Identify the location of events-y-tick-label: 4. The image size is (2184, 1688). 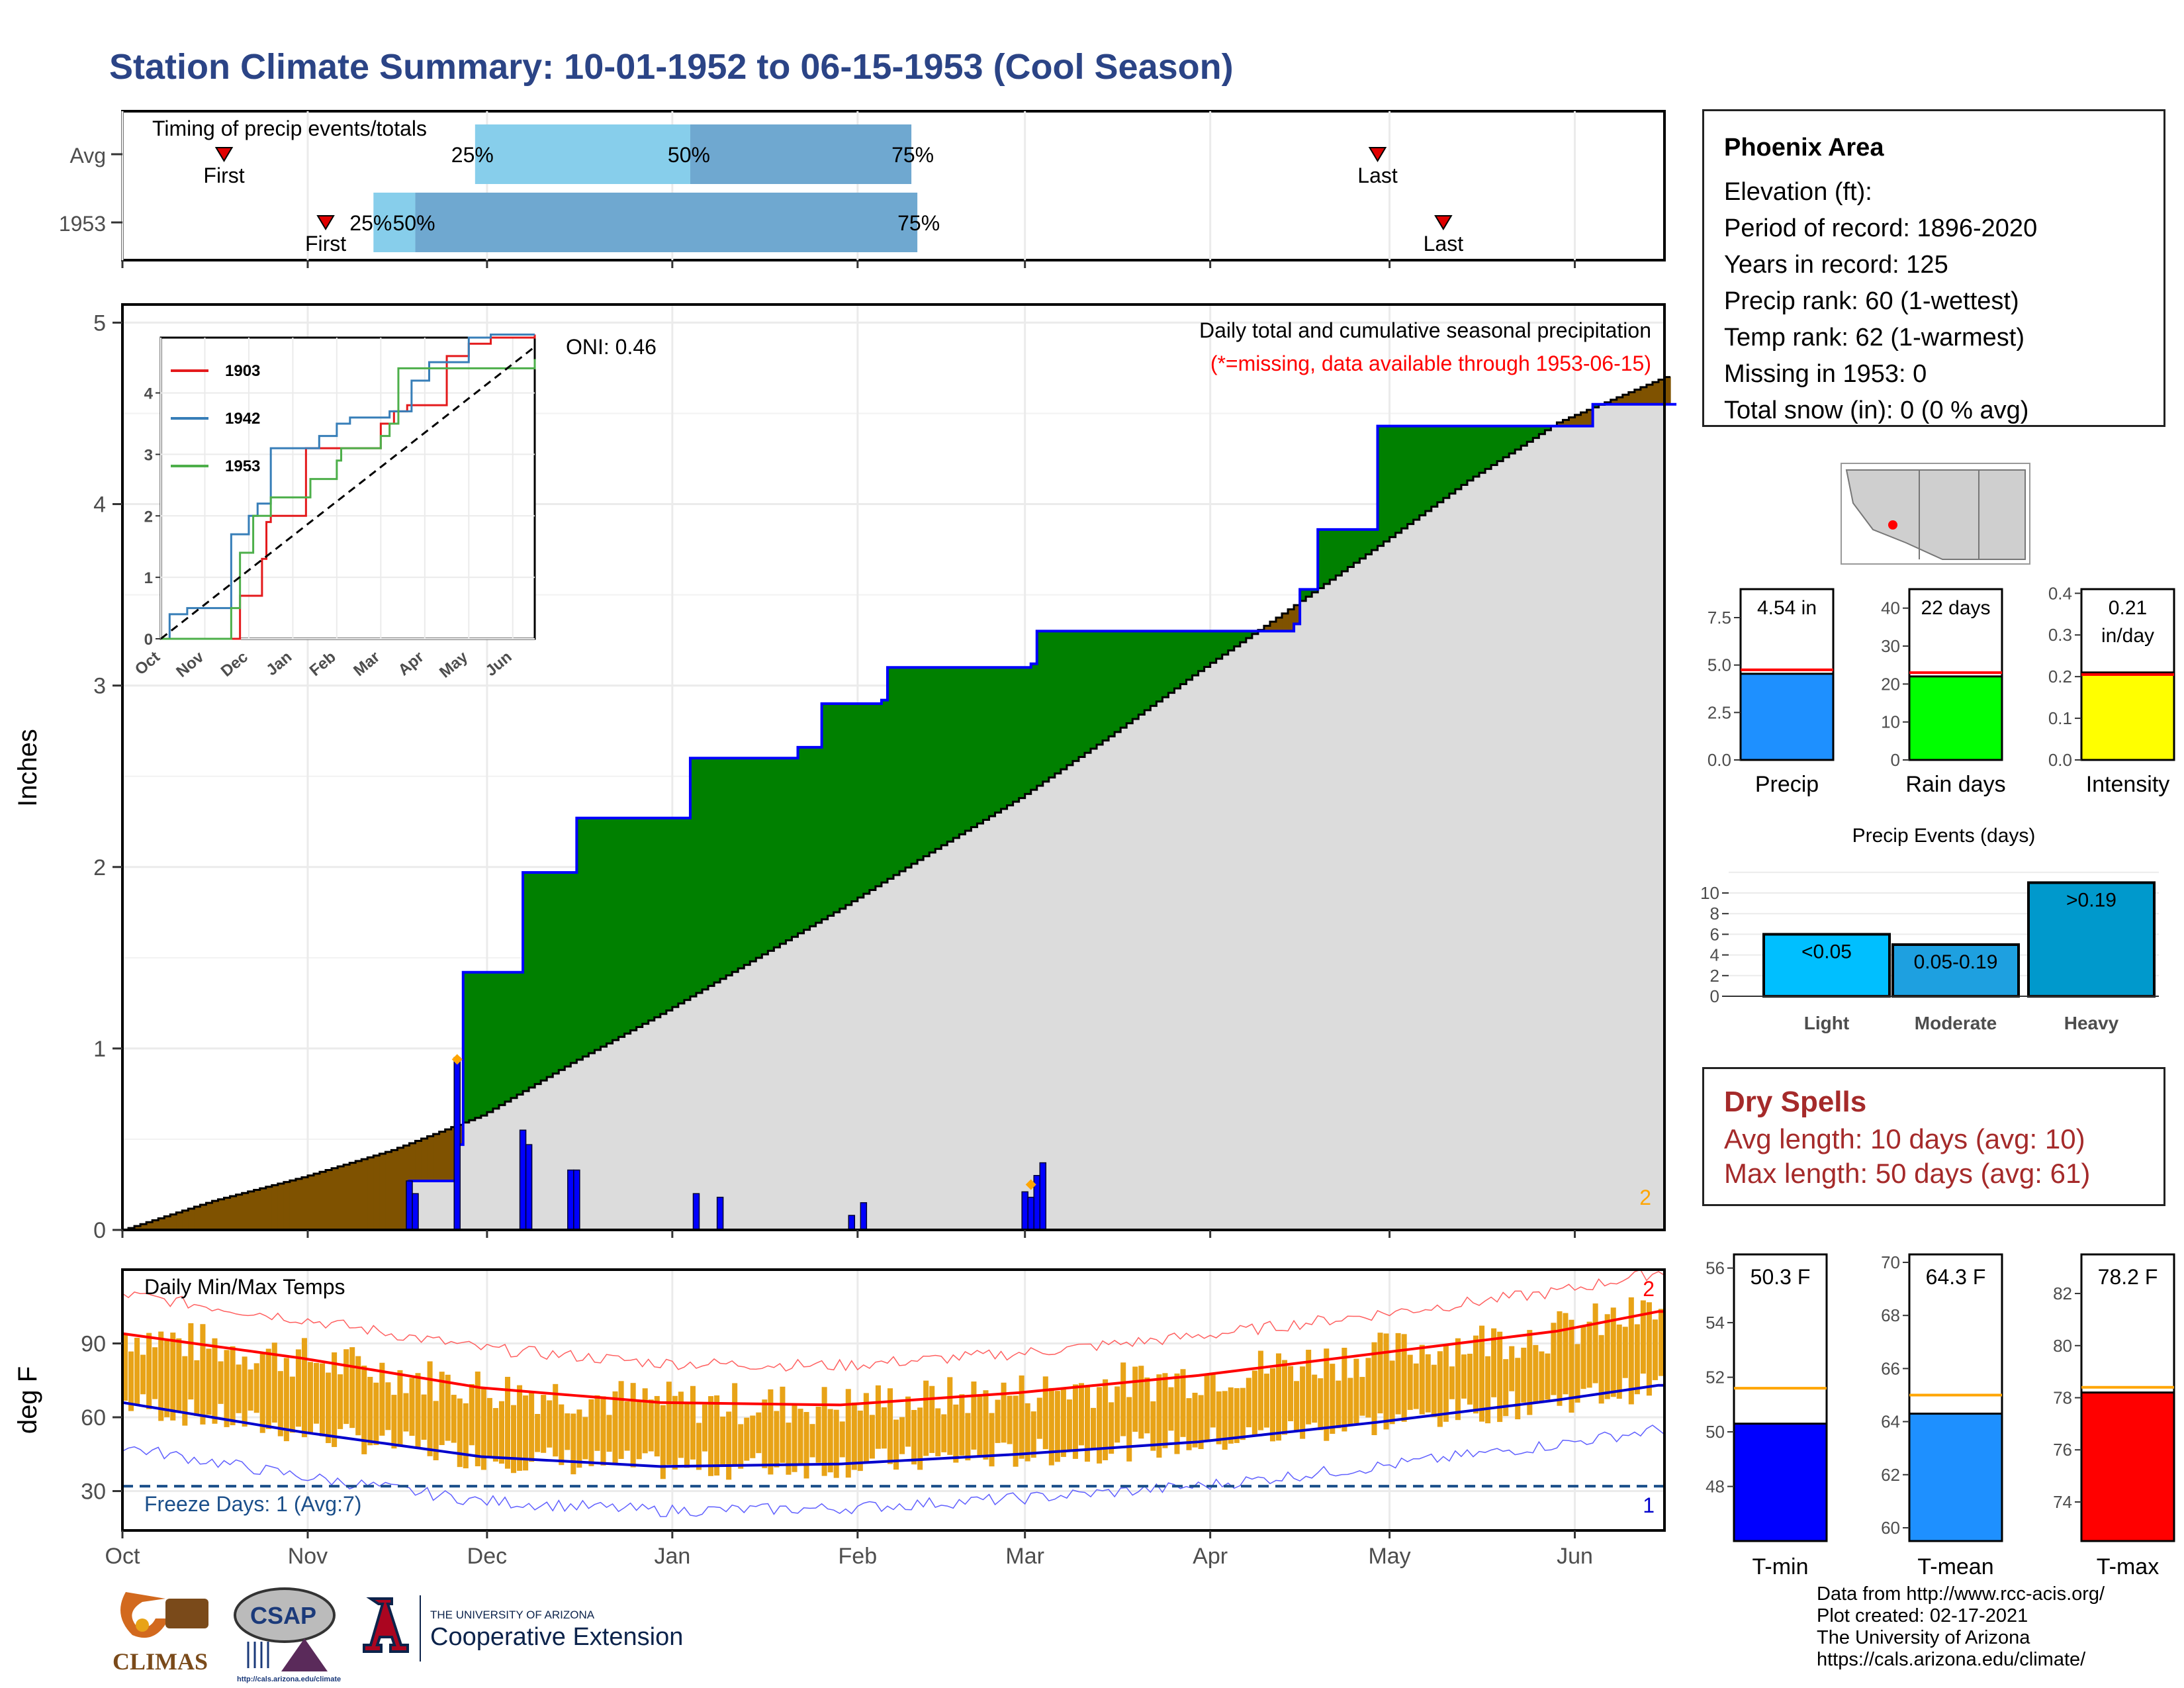
(1715, 955).